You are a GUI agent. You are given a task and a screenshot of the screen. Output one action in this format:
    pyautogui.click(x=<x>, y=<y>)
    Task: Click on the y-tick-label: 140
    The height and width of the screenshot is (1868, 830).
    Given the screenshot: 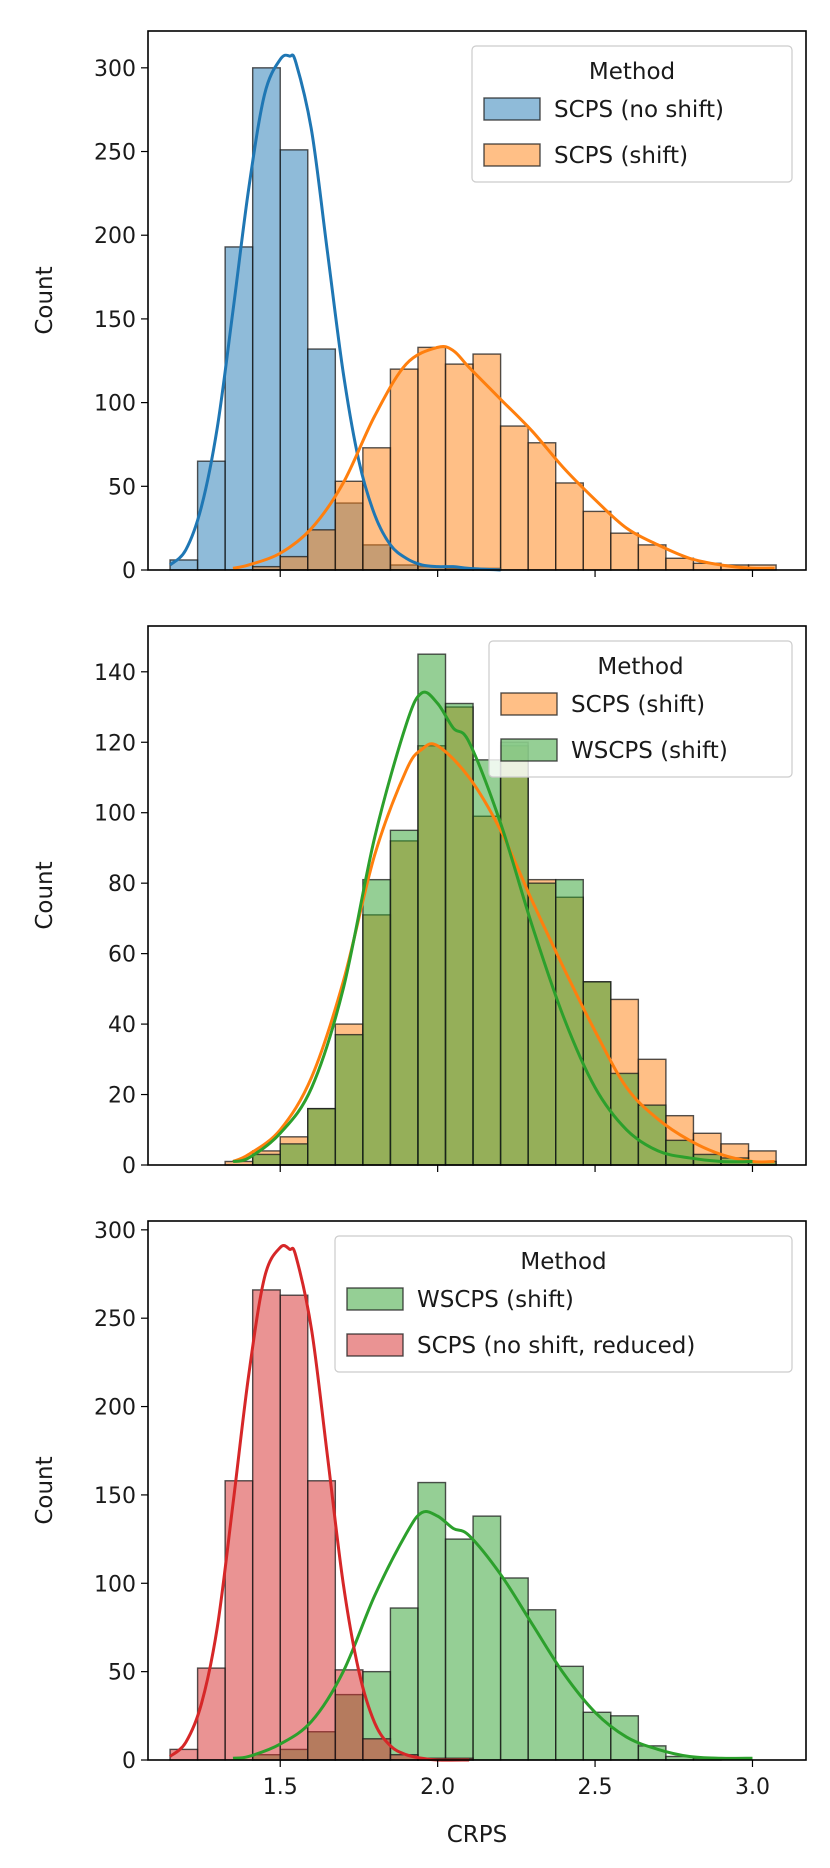 What is the action you would take?
    pyautogui.click(x=115, y=673)
    